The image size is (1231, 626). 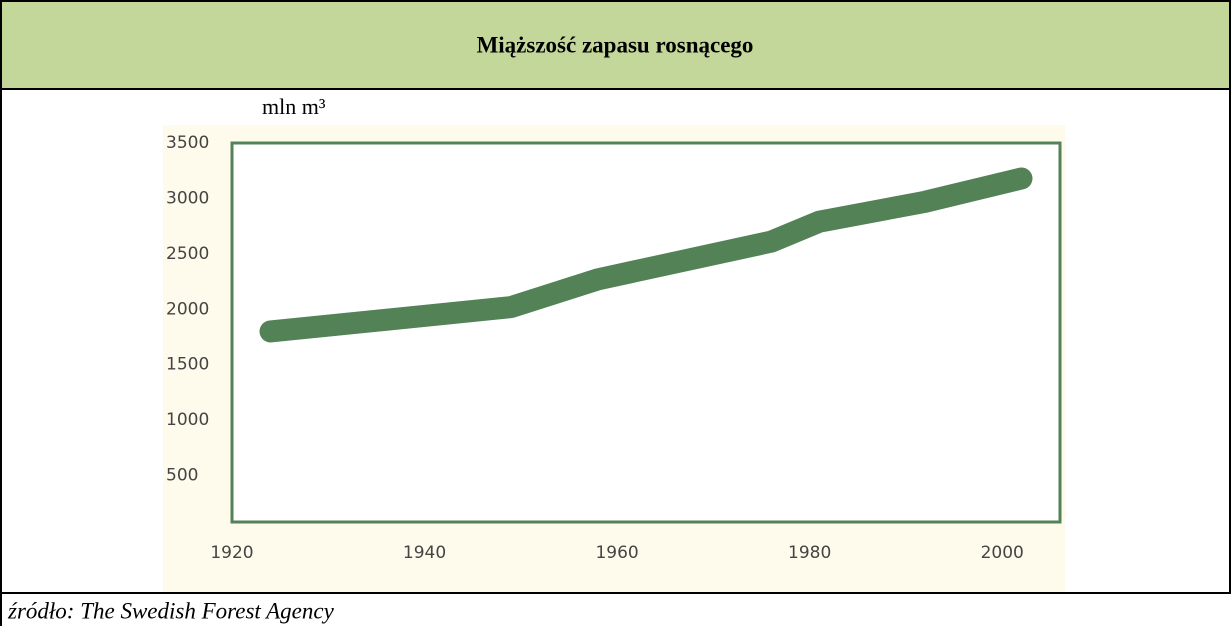 I want to click on y-tick-label: 500, so click(x=182, y=476).